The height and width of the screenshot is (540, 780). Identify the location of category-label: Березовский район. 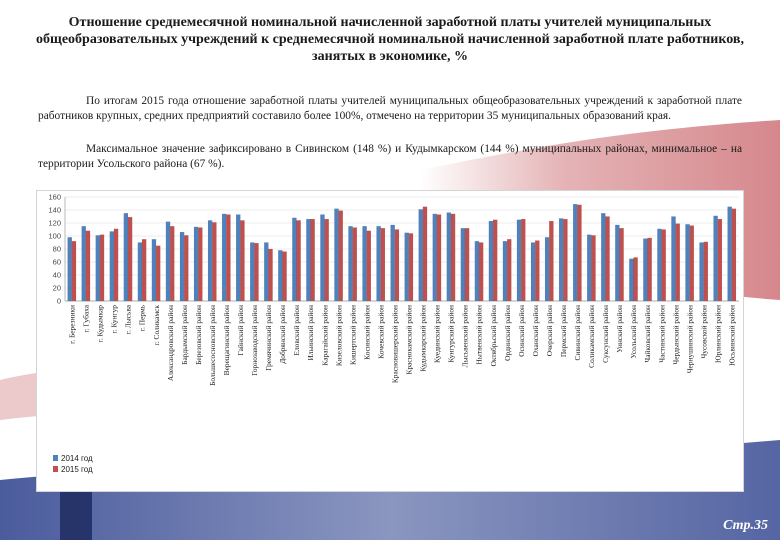
(198, 335).